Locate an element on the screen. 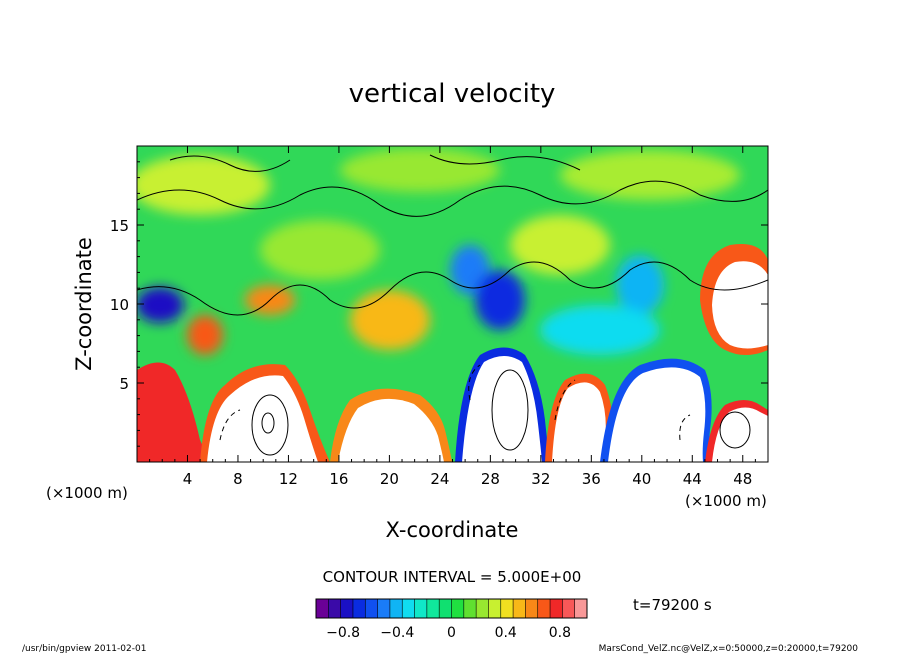  x-unit-label: (×1000 m) is located at coordinates (726, 501).